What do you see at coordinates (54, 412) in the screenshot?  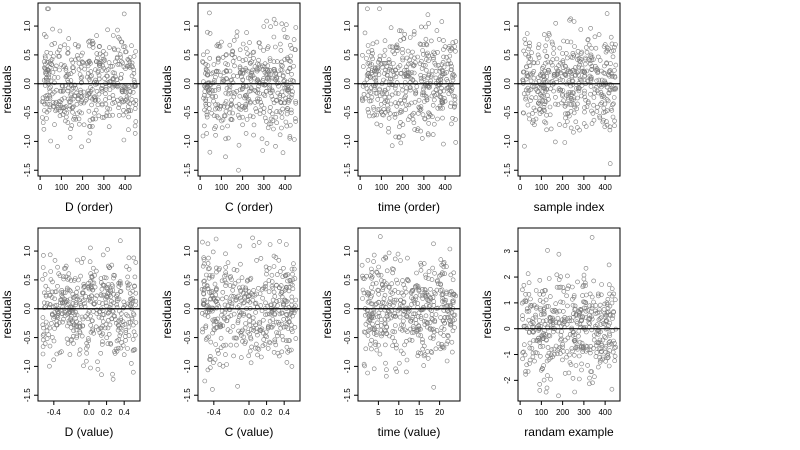 I see `x-tick-label: -0.4` at bounding box center [54, 412].